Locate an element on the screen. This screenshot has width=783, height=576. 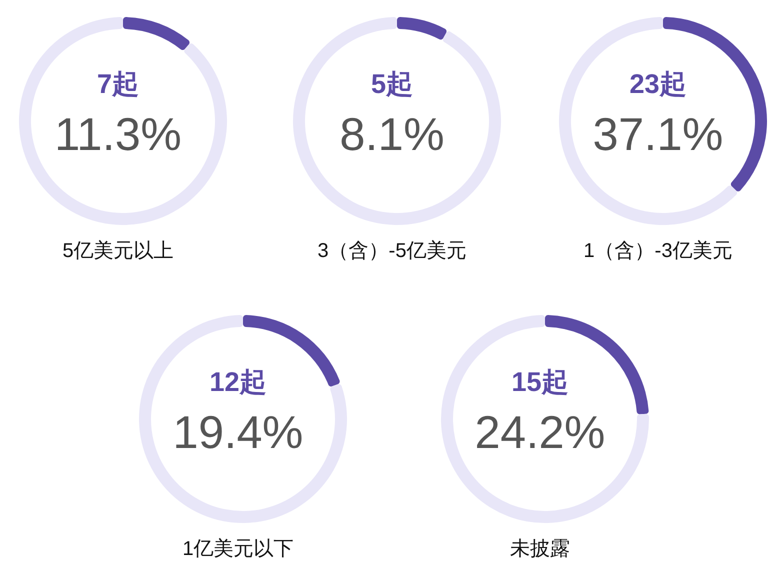
text: 23起 is located at coordinates (658, 84).